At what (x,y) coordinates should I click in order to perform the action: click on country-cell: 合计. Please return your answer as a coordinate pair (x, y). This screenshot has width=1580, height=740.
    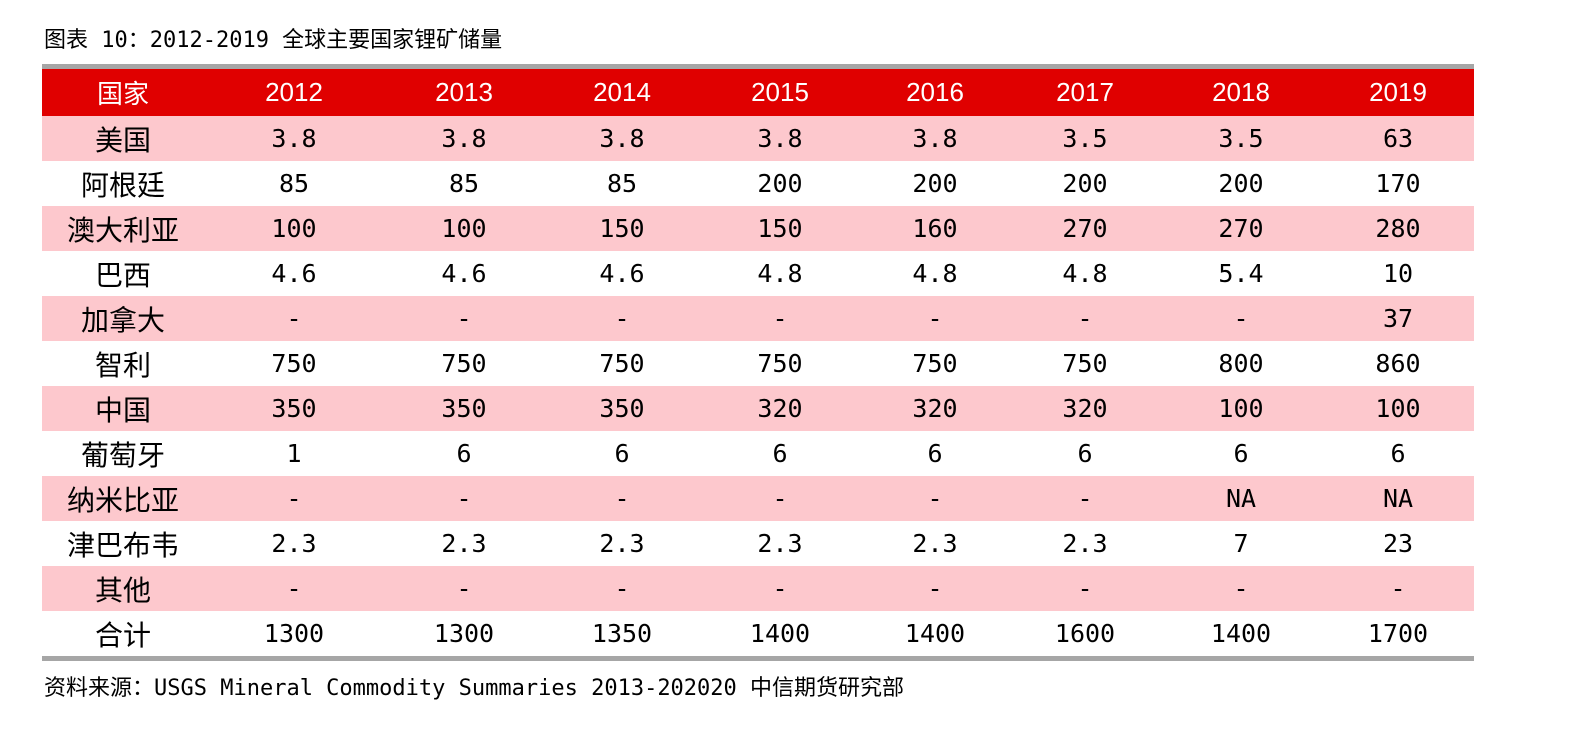
    Looking at the image, I should click on (122, 635).